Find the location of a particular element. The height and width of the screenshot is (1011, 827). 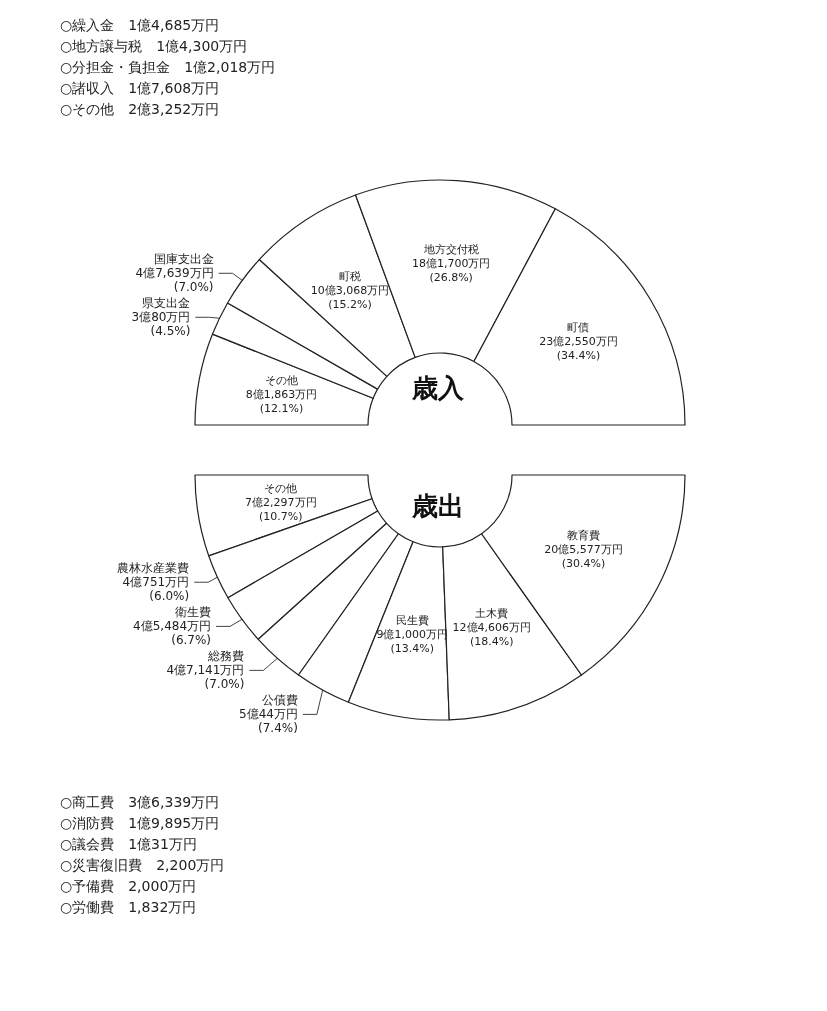

text: ○消防費 1億9,895万円 is located at coordinates (140, 823).